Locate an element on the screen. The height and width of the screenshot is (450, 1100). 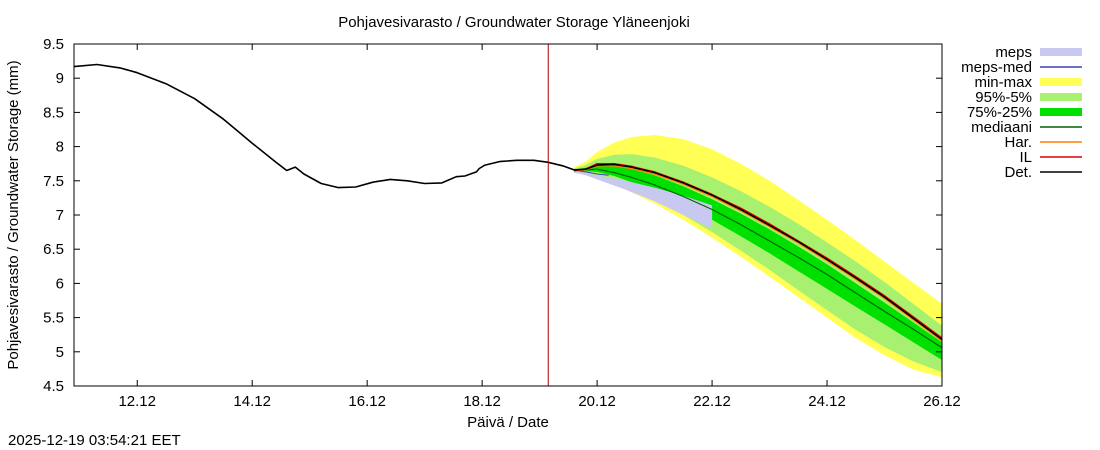
y-tick-label: 8.5 is located at coordinates (53, 112).